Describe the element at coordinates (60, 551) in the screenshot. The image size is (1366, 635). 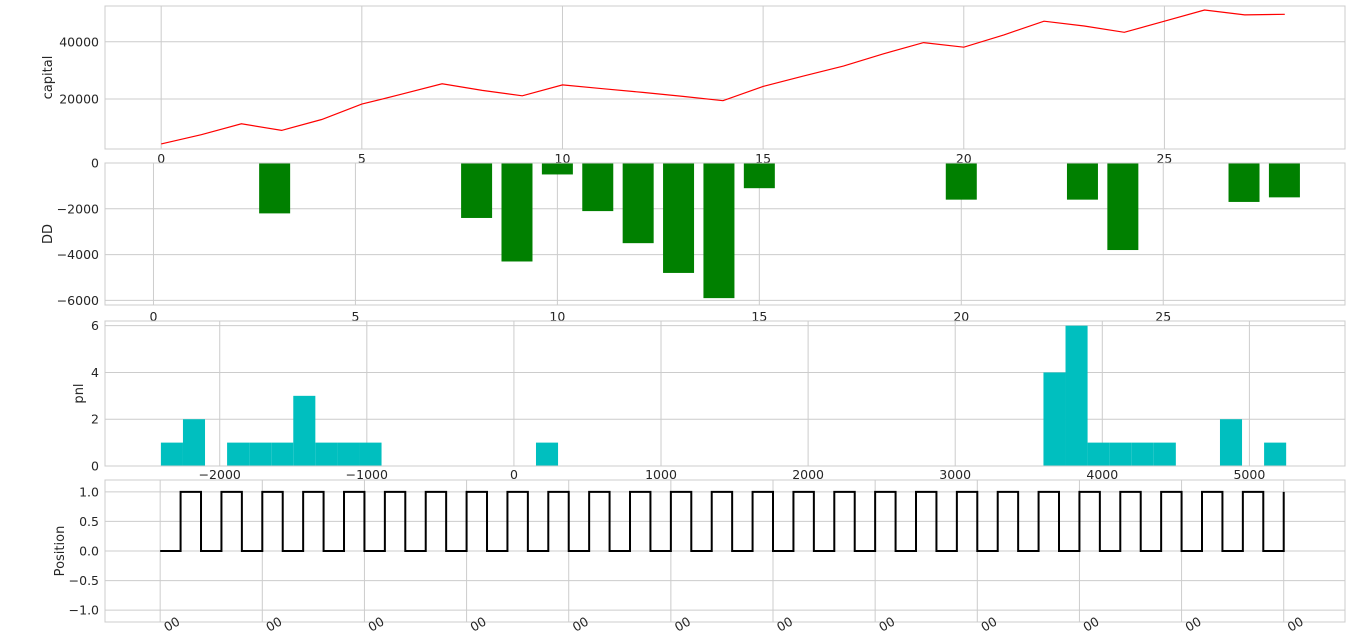
I see `position-ylabel: Position` at that location.